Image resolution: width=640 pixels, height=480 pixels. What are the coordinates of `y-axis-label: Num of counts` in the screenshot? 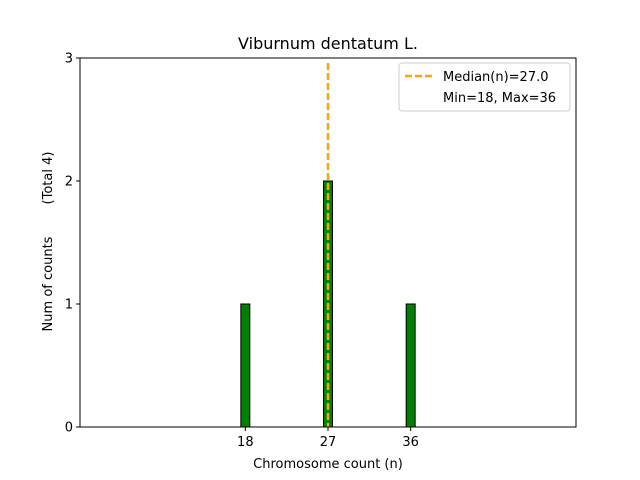 It's located at (48, 283).